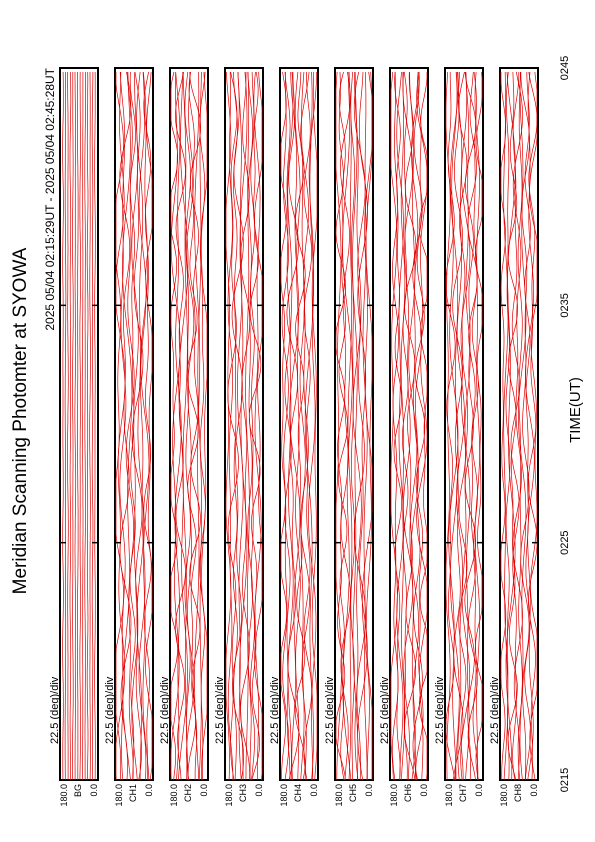  Describe the element at coordinates (20, 420) in the screenshot. I see `title: Meridian Scanning Photomter at SYOWA` at that location.